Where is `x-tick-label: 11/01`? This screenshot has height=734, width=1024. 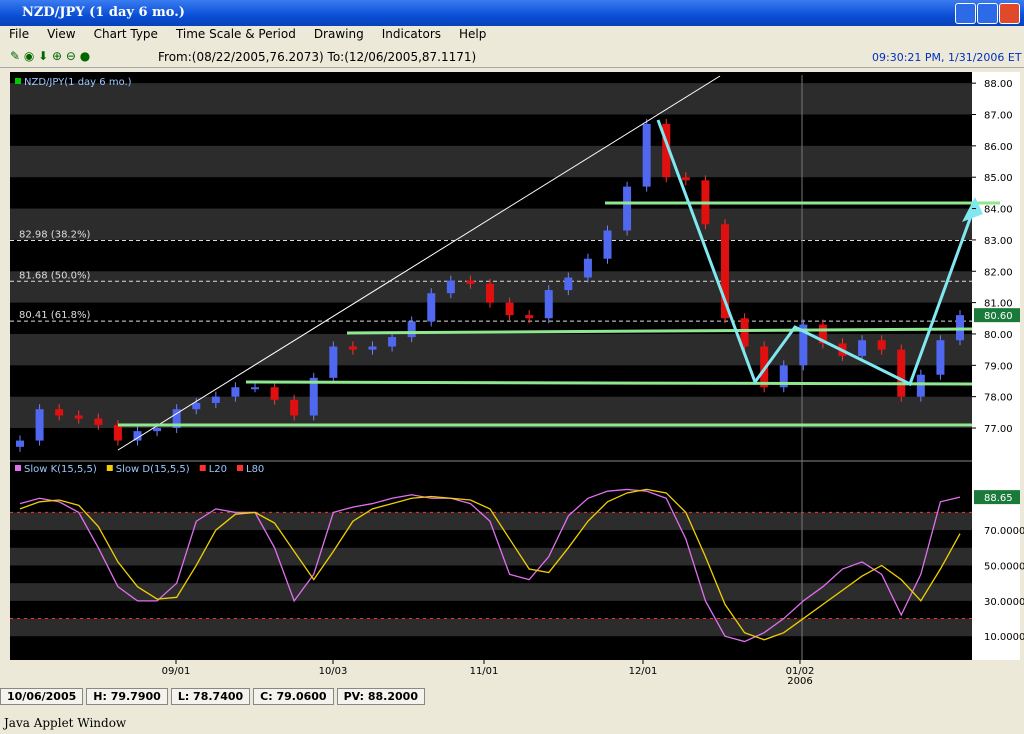
x-tick-label: 11/01 is located at coordinates (484, 671).